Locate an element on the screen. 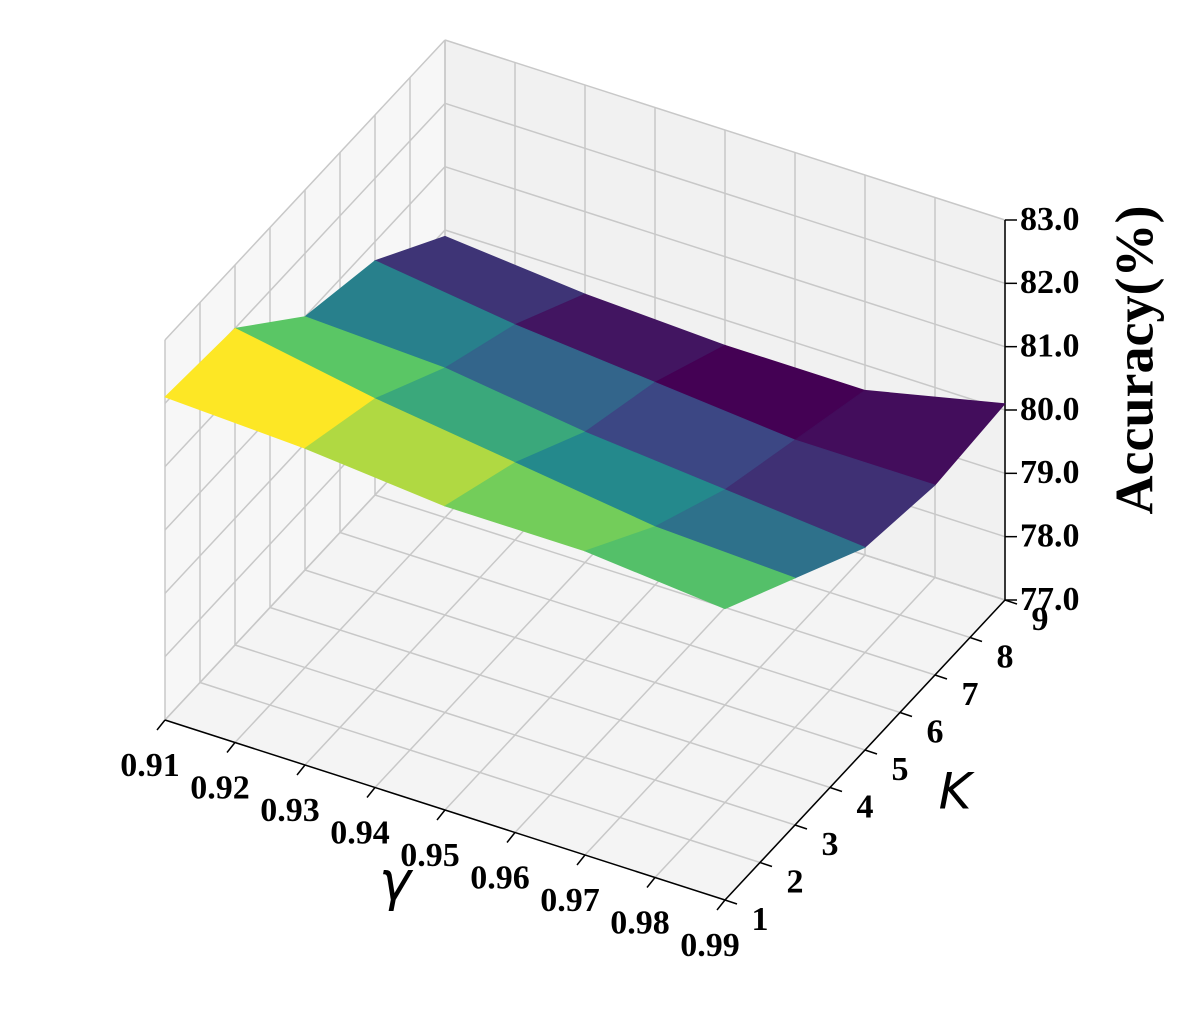 This screenshot has width=1196, height=1033. y-tick-label: 1 is located at coordinates (760, 919).